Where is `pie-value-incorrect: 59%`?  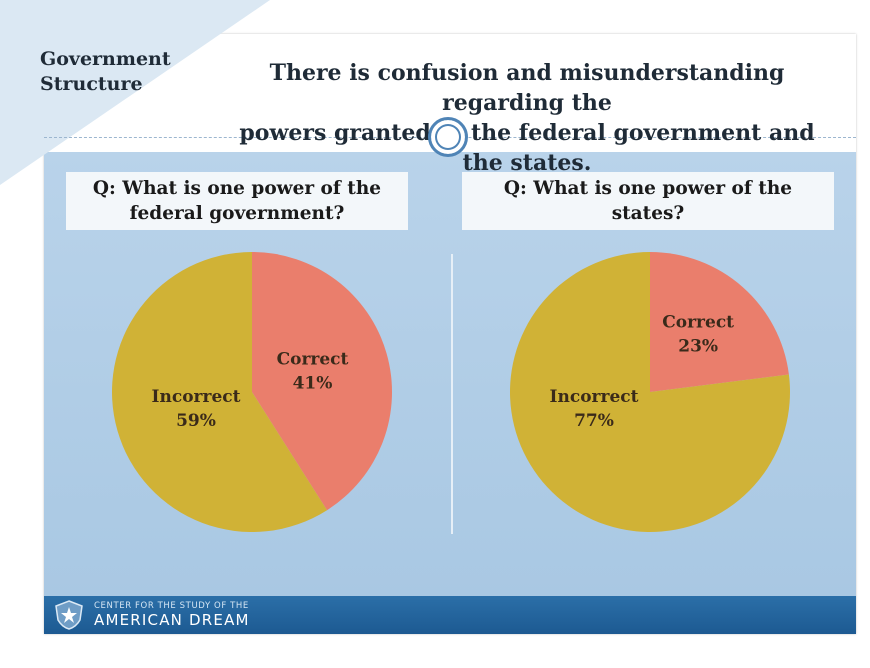 pie-value-incorrect: 59% is located at coordinates (196, 421).